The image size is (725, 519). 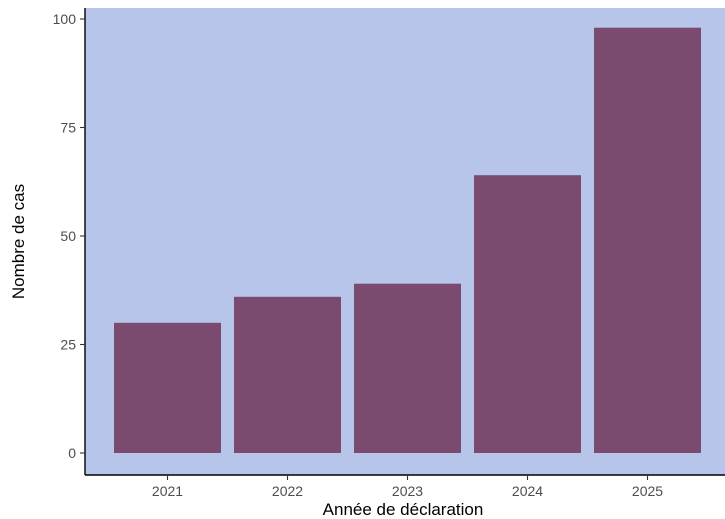 I want to click on y-axis-title: Nombre de cas, so click(x=18, y=241).